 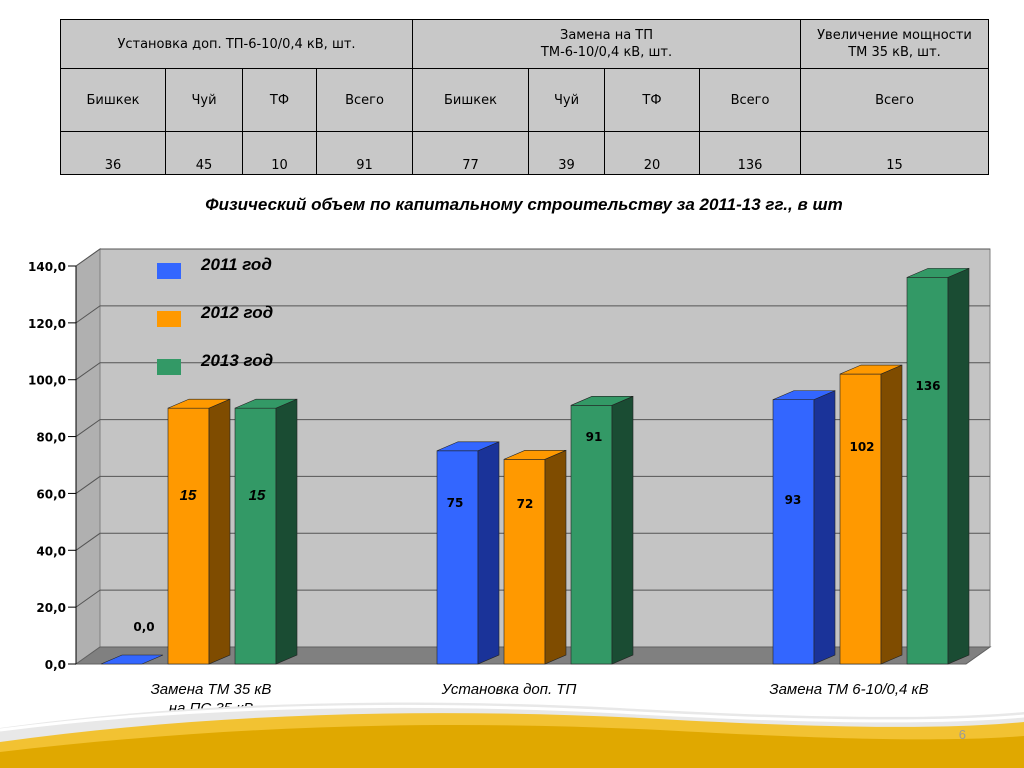 I want to click on page-number: 6, so click(x=962, y=734).